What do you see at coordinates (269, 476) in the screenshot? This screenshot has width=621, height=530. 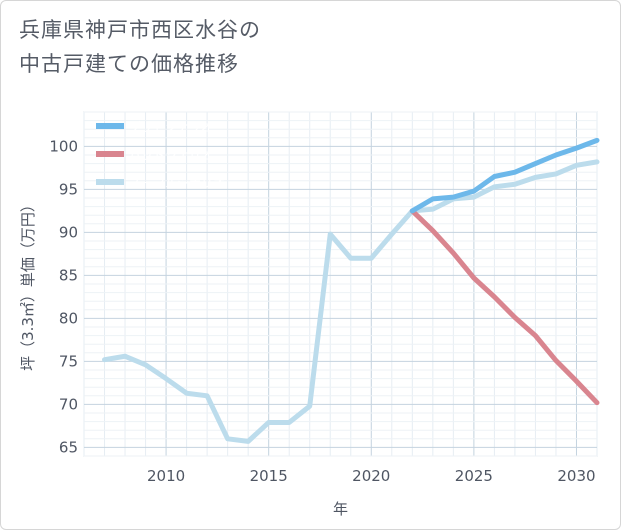 I see `x-tick-label: 2015` at bounding box center [269, 476].